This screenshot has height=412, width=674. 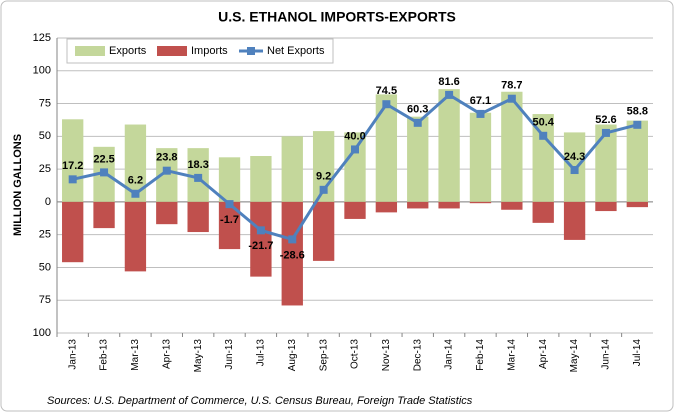 I want to click on data-label: 18.3, so click(x=197, y=165).